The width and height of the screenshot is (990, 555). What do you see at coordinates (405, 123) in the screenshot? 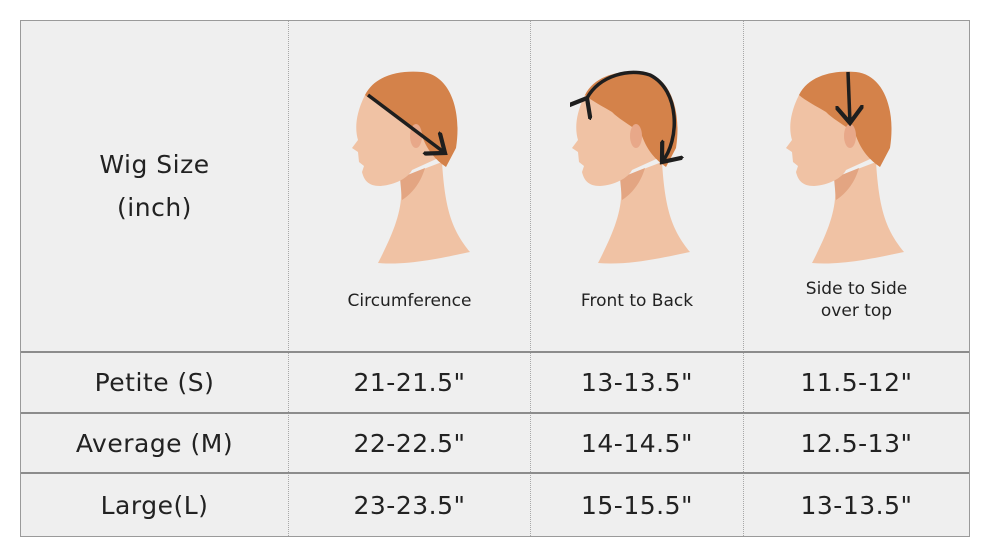
I see `circumference-arrow` at bounding box center [405, 123].